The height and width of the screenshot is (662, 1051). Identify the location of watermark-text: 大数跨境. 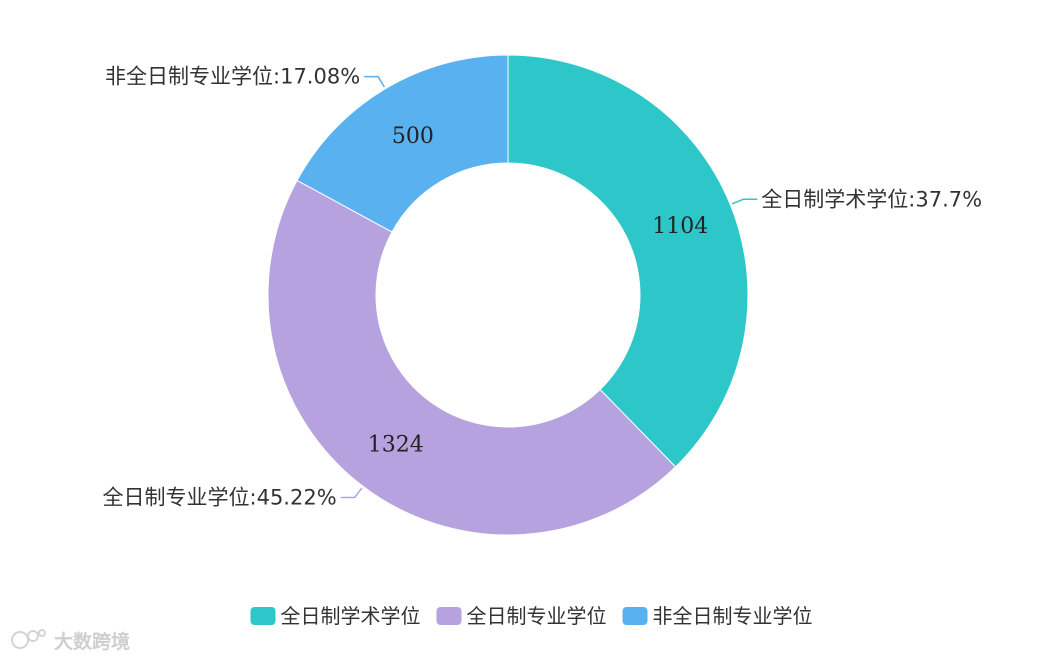
(92, 641).